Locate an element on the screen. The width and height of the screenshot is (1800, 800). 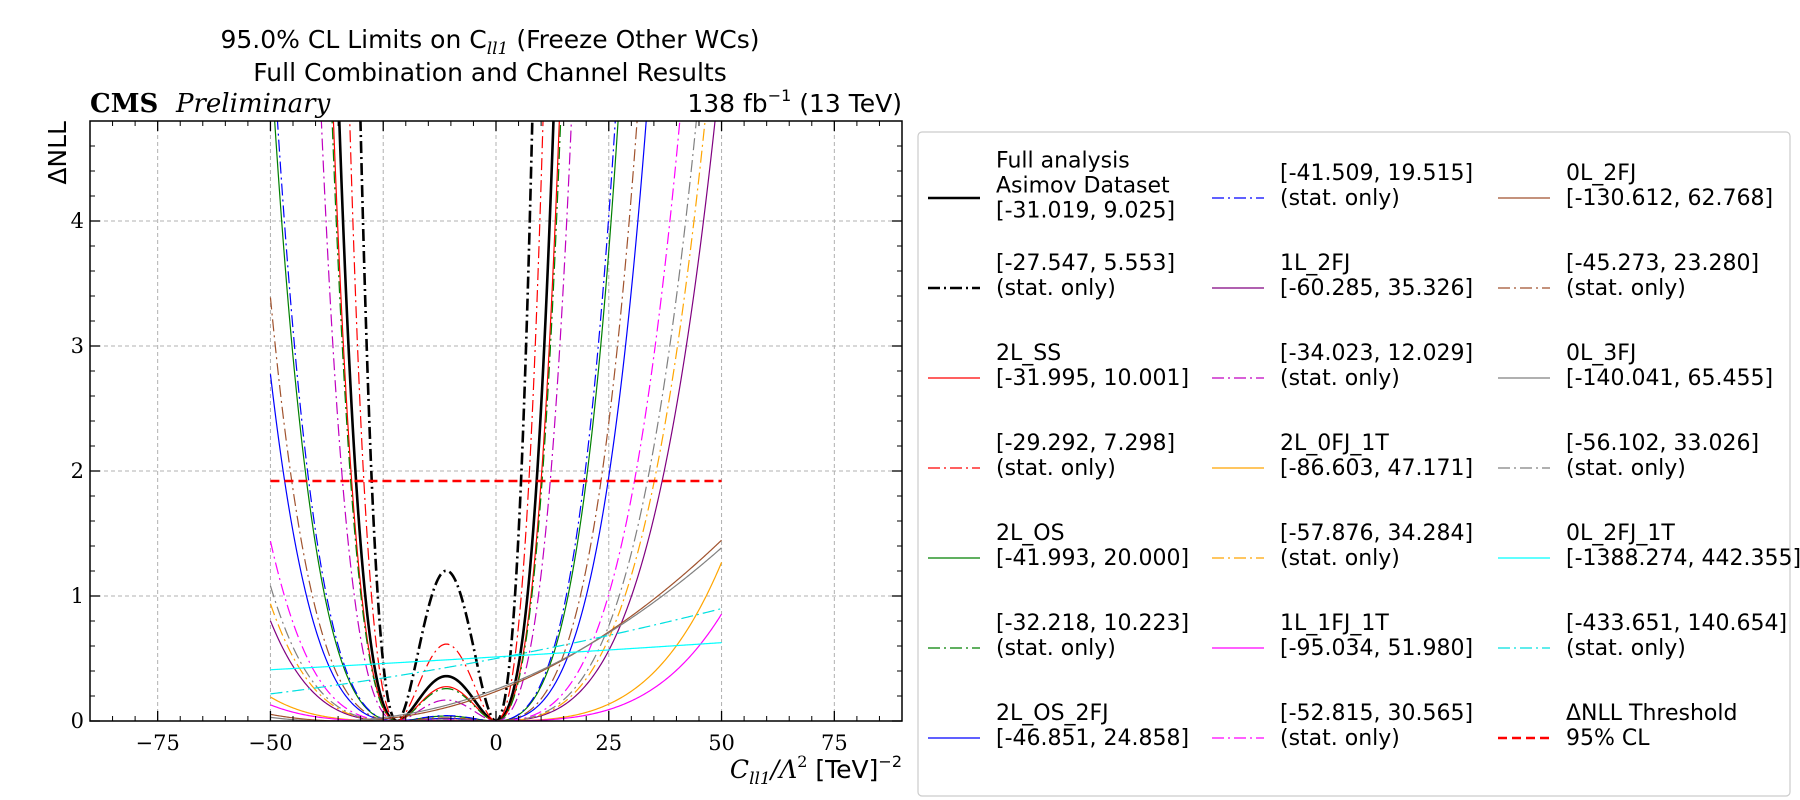
legend-label-19-1: (stat. only) is located at coordinates (1626, 648).